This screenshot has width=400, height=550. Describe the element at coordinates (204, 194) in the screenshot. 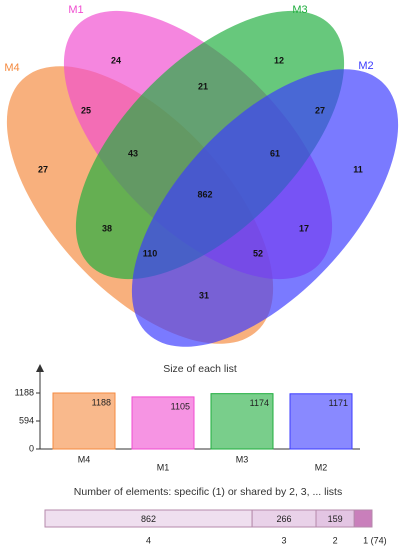

I see `region-count: 862` at that location.